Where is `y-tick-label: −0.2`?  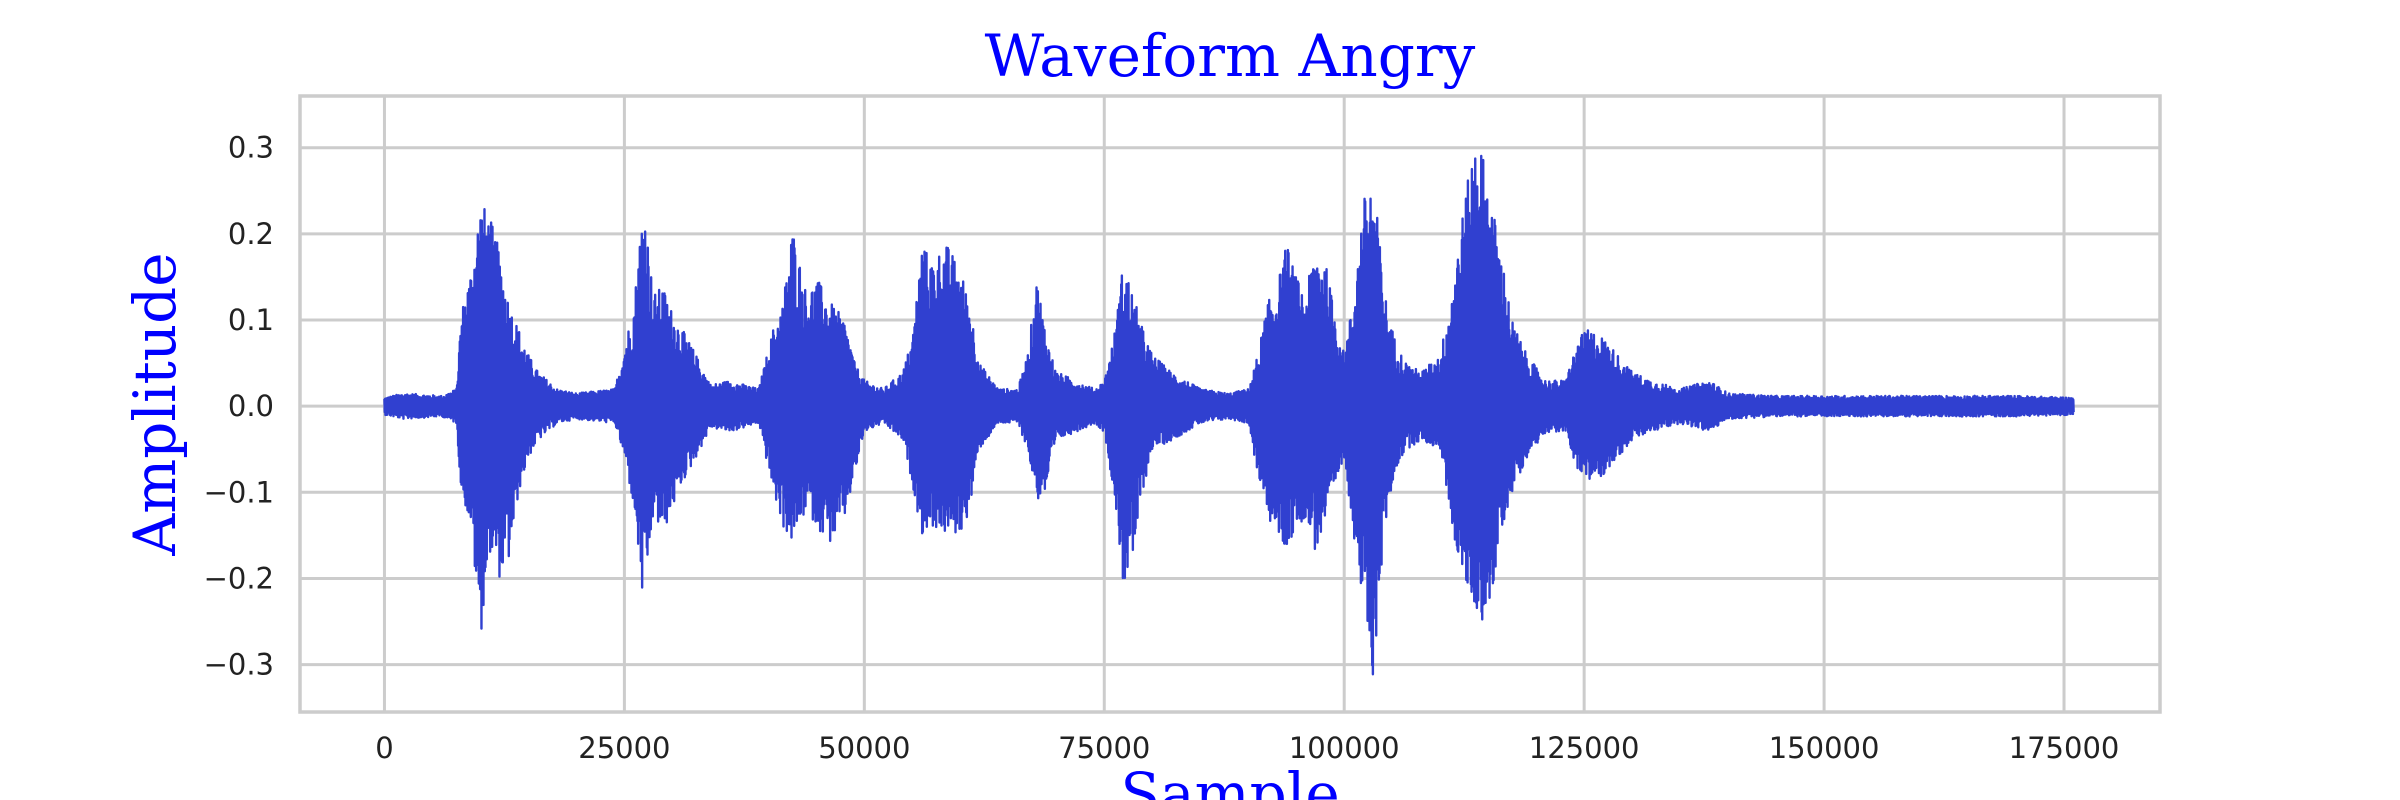
y-tick-label: −0.2 is located at coordinates (239, 578).